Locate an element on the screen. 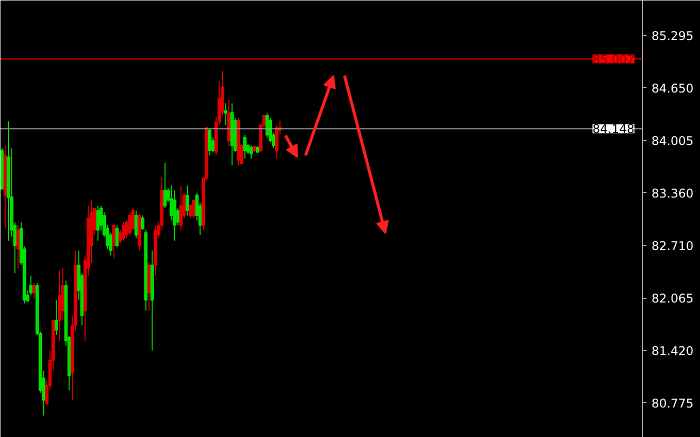 This screenshot has width=700, height=437. y-tick-label: 83.360 is located at coordinates (673, 193).